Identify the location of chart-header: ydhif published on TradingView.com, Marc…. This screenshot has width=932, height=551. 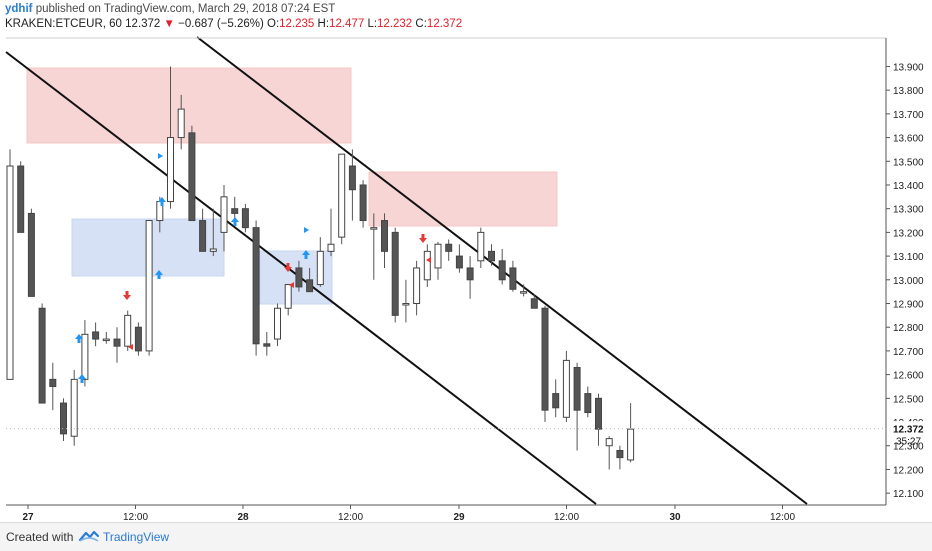
(466, 17).